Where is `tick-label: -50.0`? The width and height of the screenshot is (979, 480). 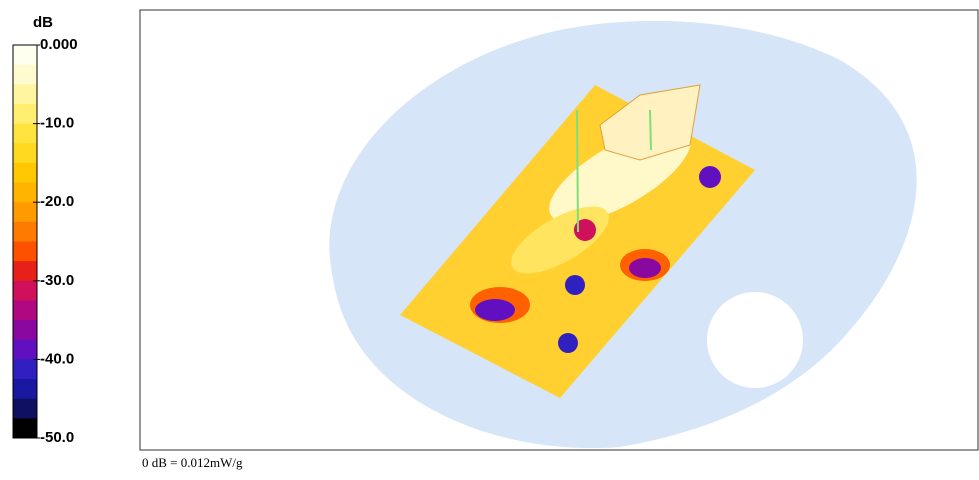 tick-label: -50.0 is located at coordinates (57, 437).